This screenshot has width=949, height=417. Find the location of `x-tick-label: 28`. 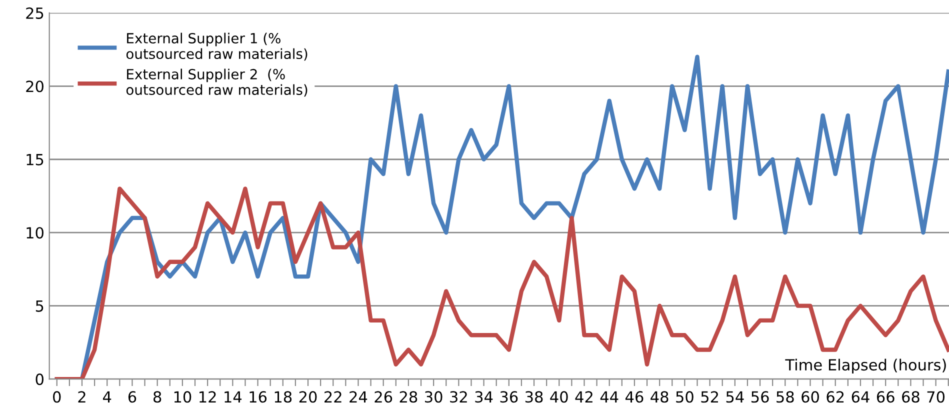

x-tick-label: 28 is located at coordinates (409, 397).